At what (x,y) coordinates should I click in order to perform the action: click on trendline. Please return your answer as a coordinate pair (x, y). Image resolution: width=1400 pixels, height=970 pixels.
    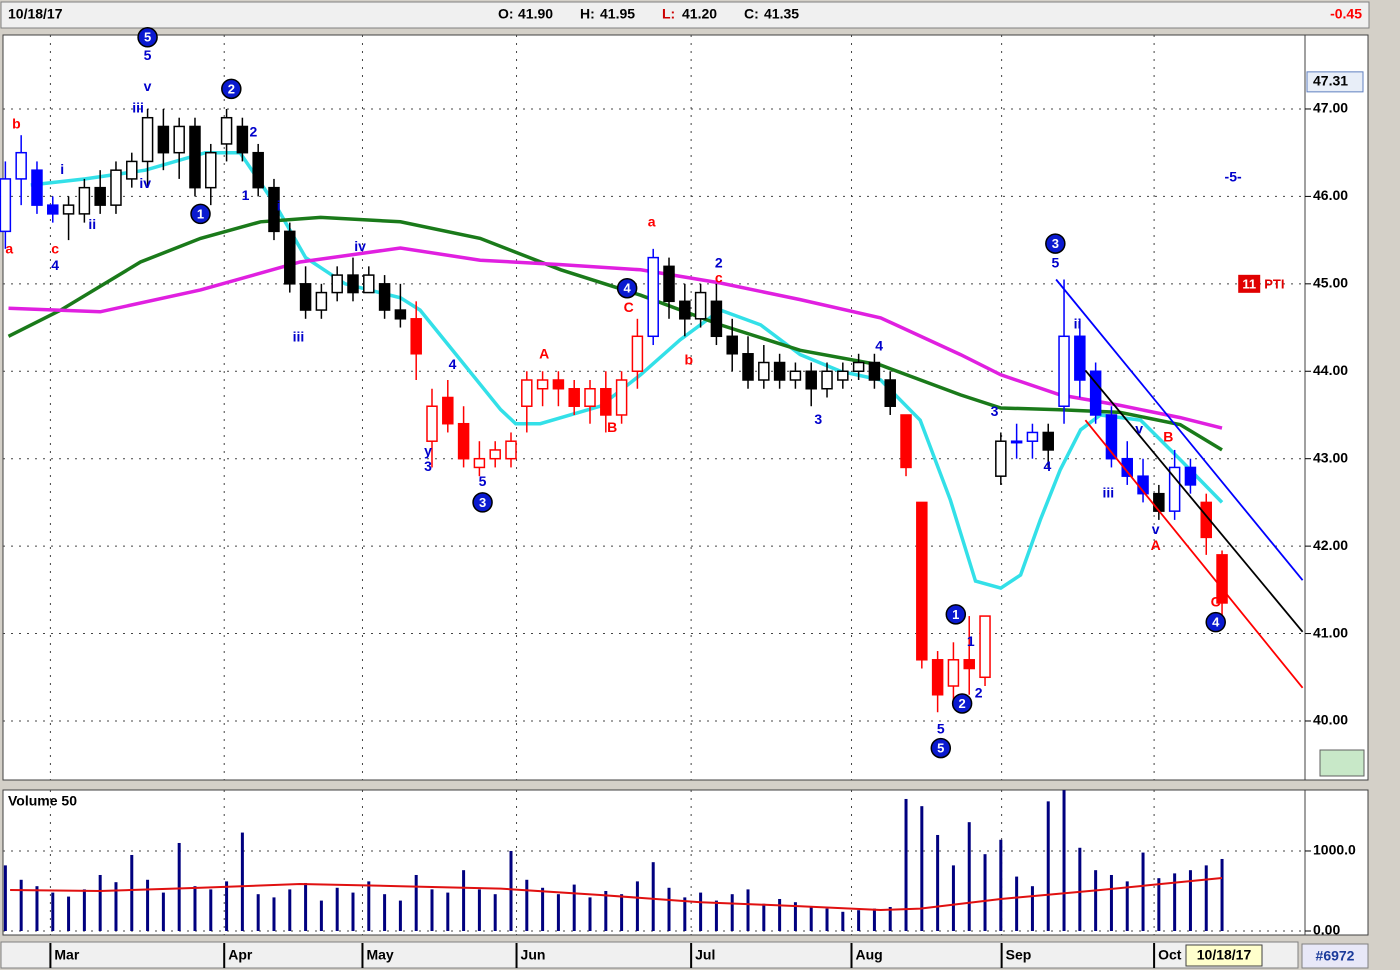
    Looking at the image, I should click on (1179, 429).